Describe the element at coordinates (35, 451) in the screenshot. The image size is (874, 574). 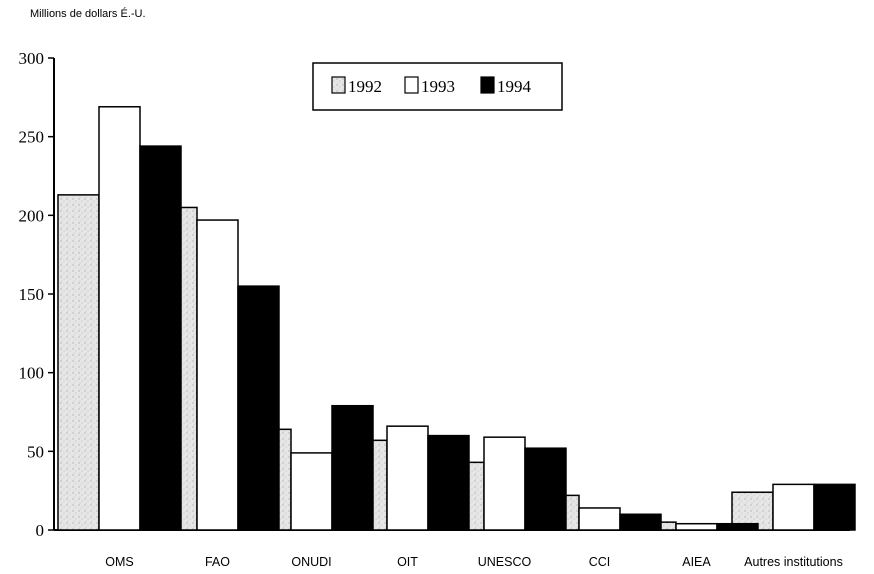
I see `y-tick-label: 50` at that location.